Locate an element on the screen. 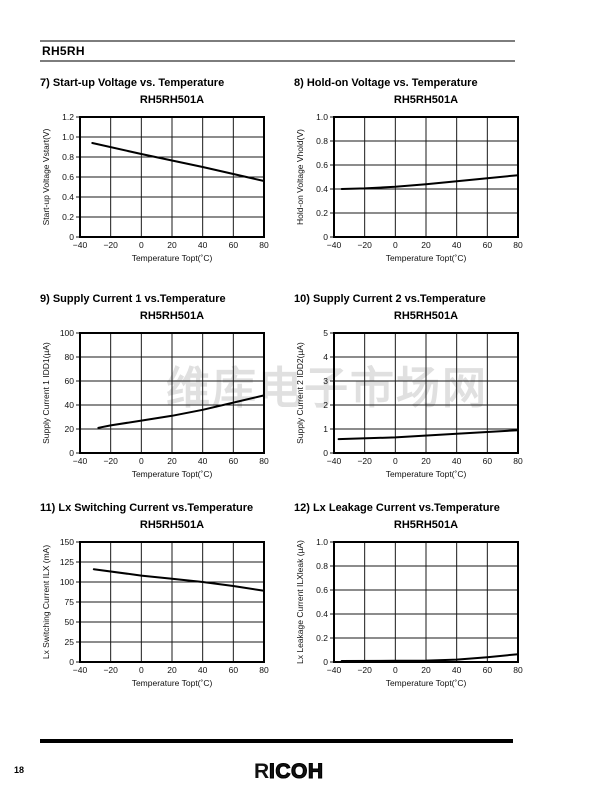 Image resolution: width=609 pixels, height=793 pixels. chart-title: 8) Hold-on Voltage vs. Temperature is located at coordinates (386, 83).